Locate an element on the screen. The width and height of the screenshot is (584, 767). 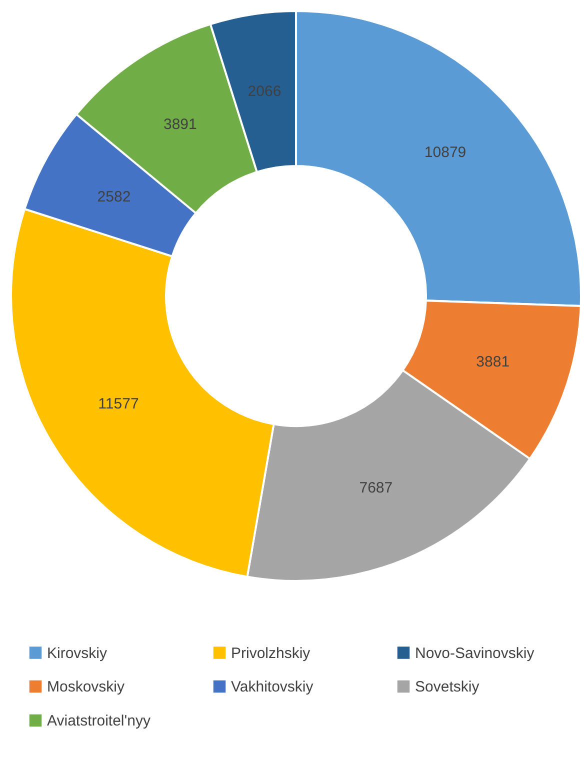
data-label: 10879 is located at coordinates (445, 152).